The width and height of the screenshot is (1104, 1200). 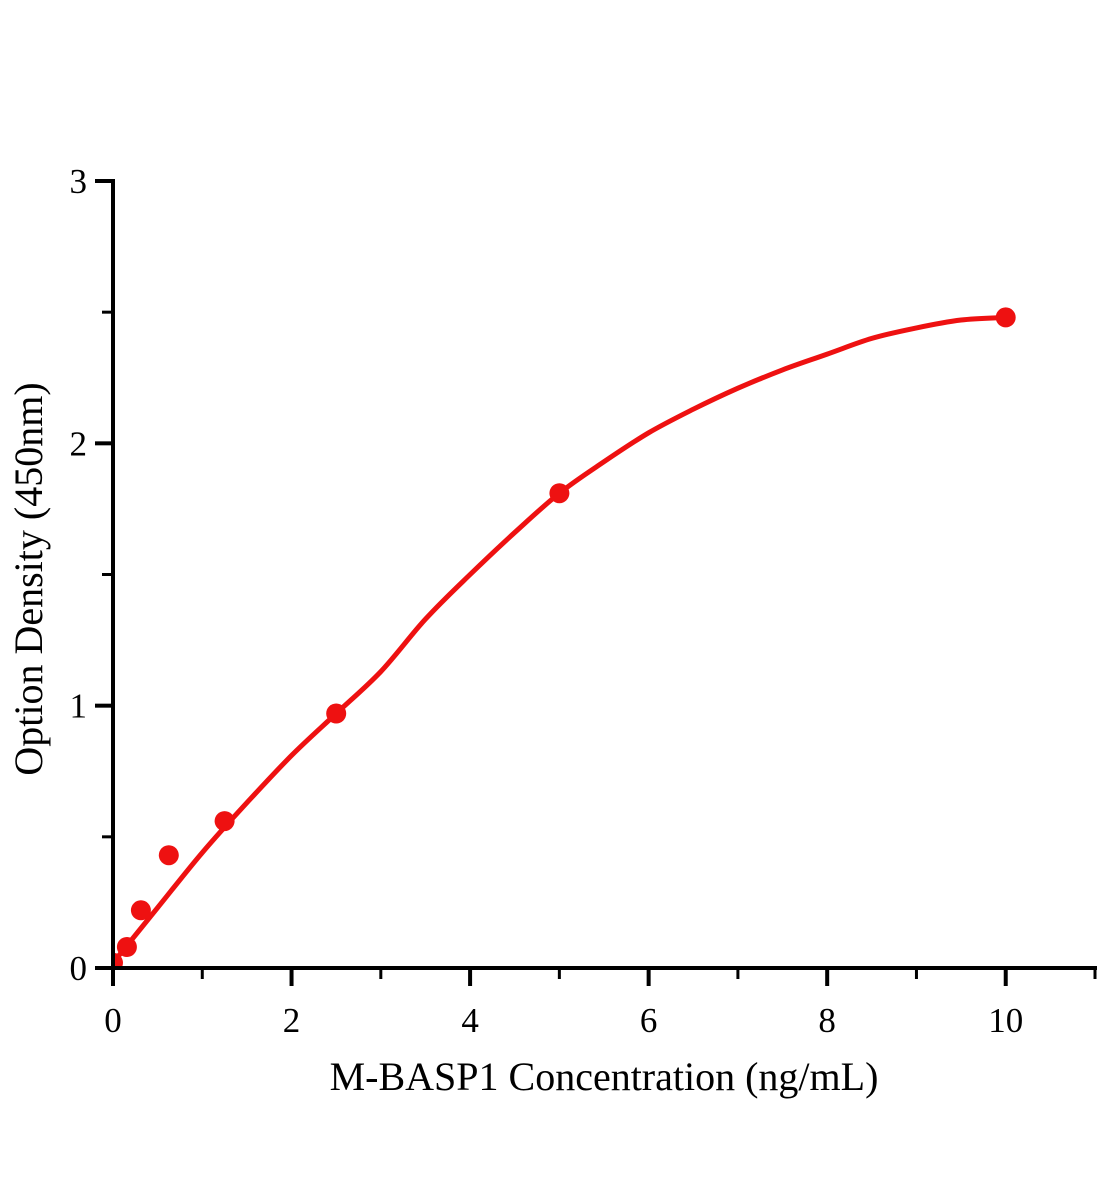 What do you see at coordinates (827, 1020) in the screenshot?
I see `x-tick-label: 8` at bounding box center [827, 1020].